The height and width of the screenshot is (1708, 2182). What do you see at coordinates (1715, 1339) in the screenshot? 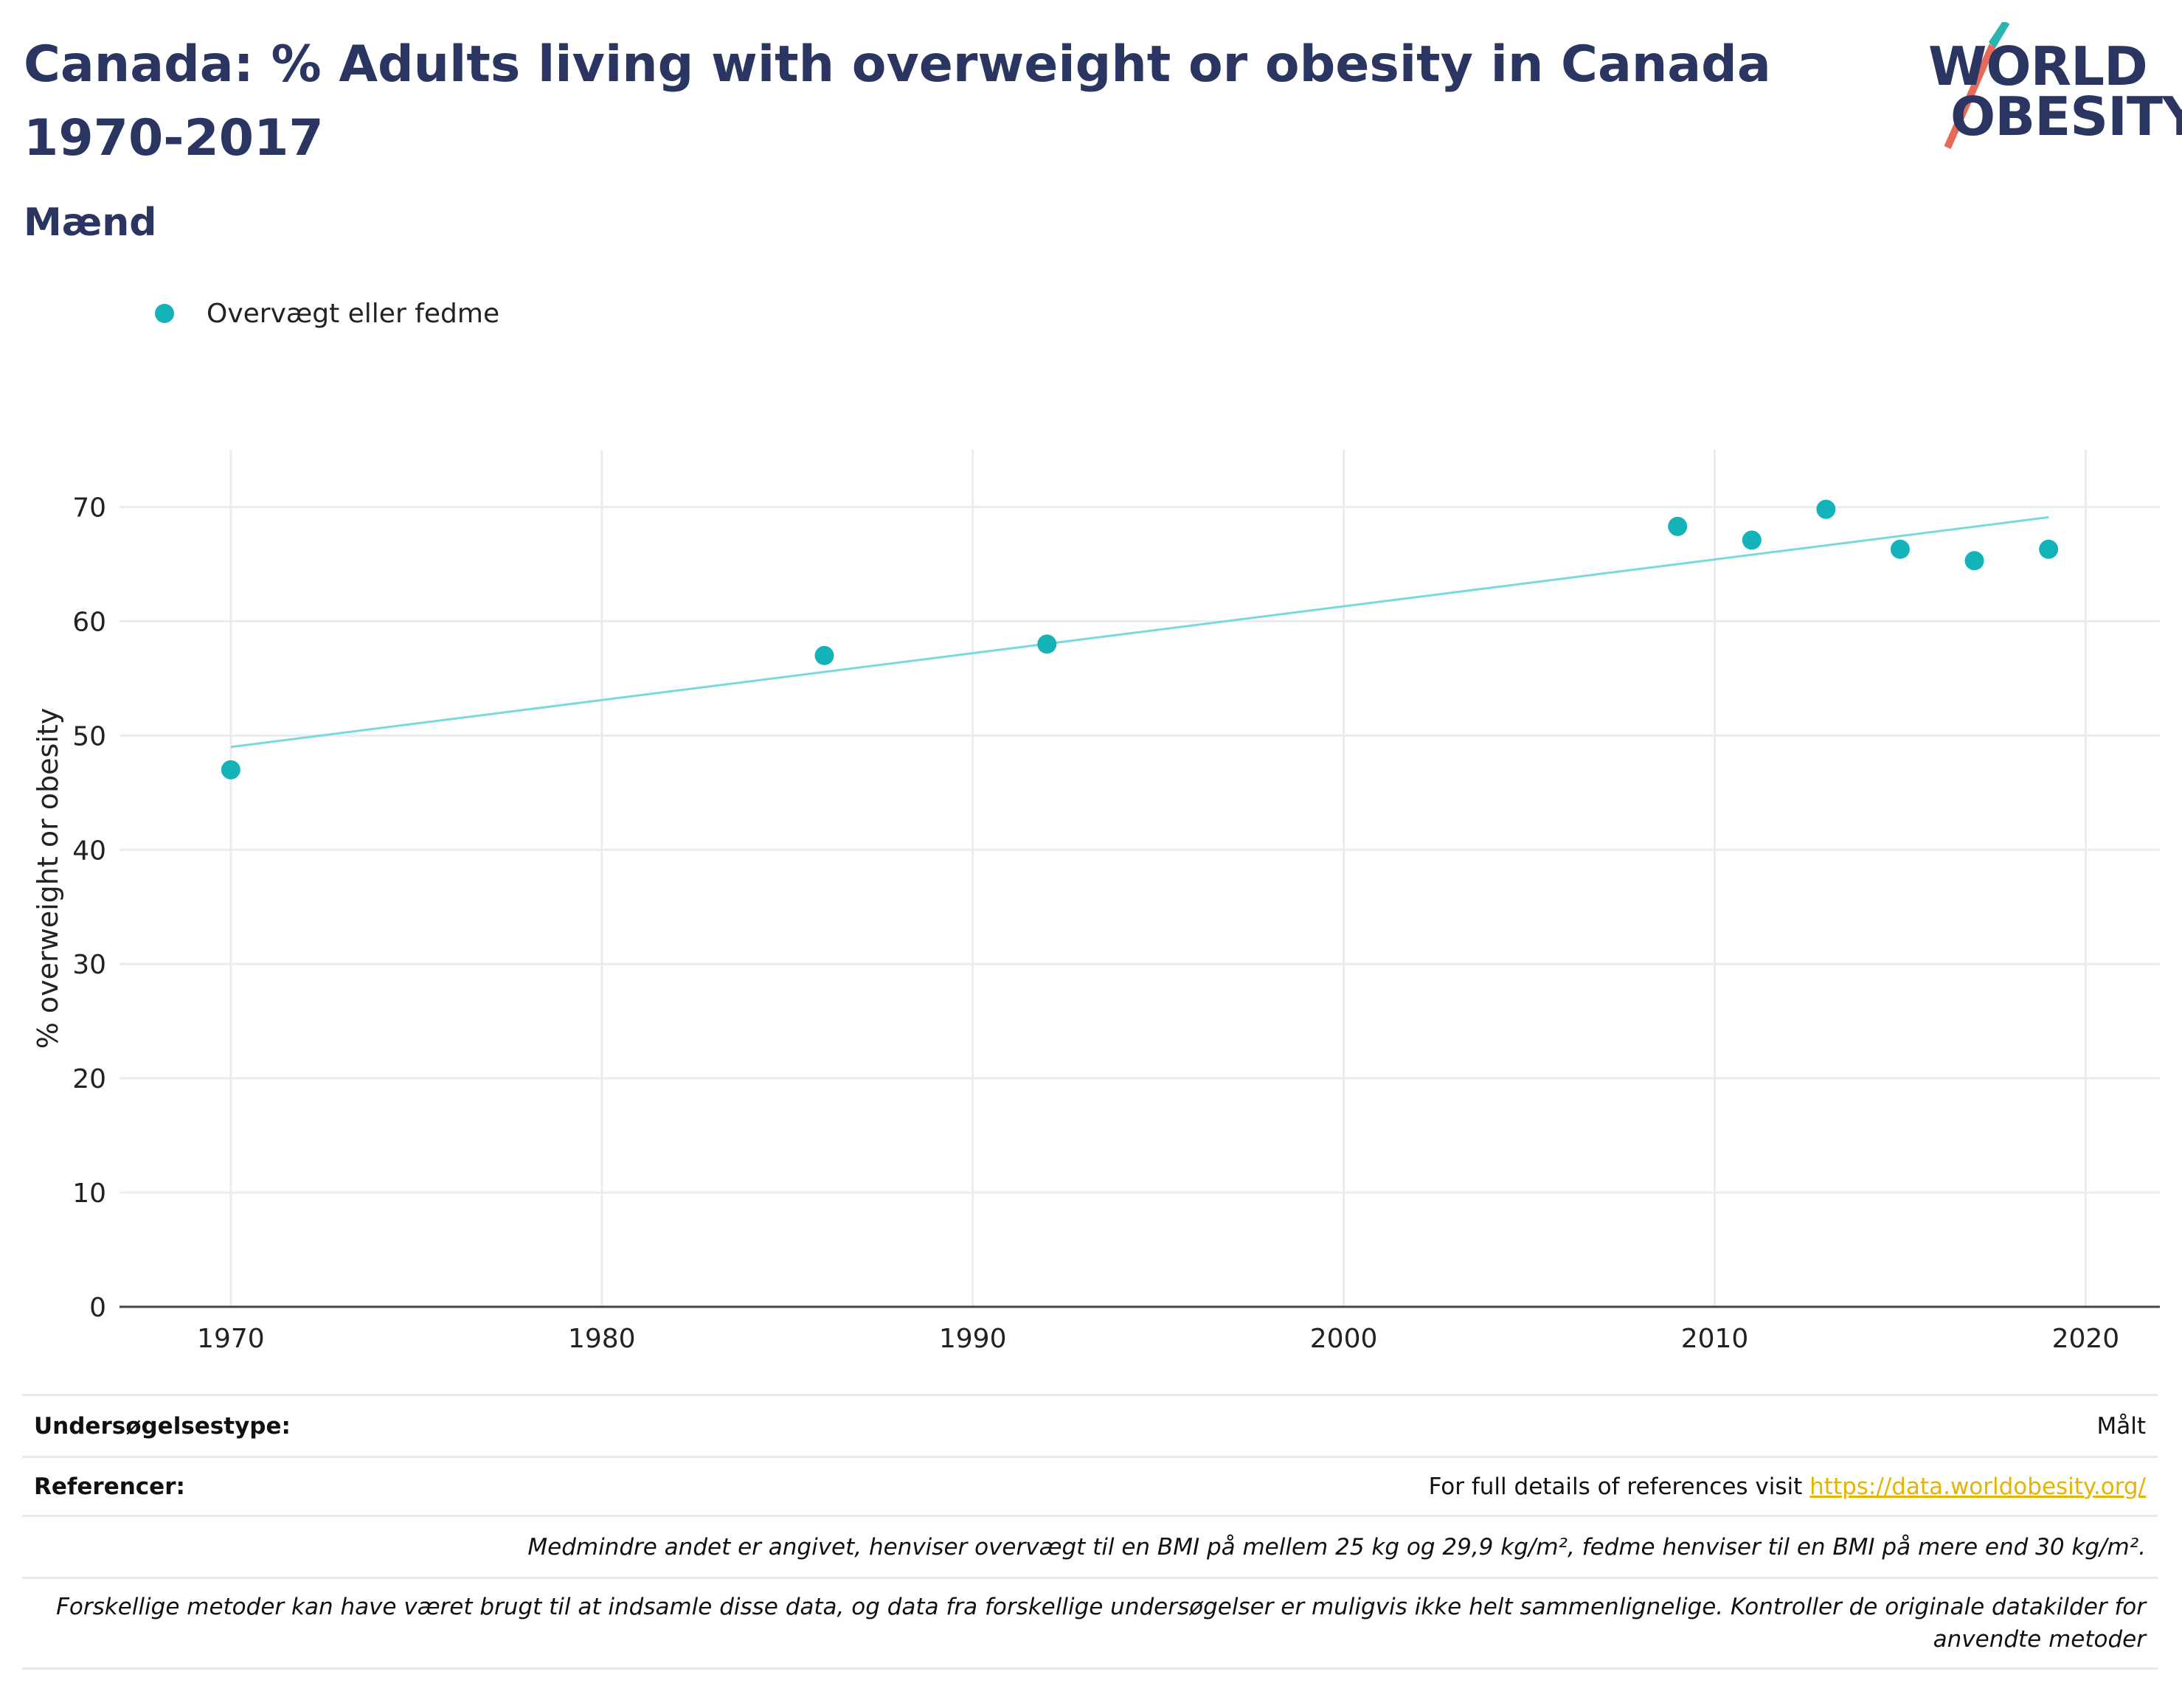
I see `x-tick-label: 2010` at bounding box center [1715, 1339].